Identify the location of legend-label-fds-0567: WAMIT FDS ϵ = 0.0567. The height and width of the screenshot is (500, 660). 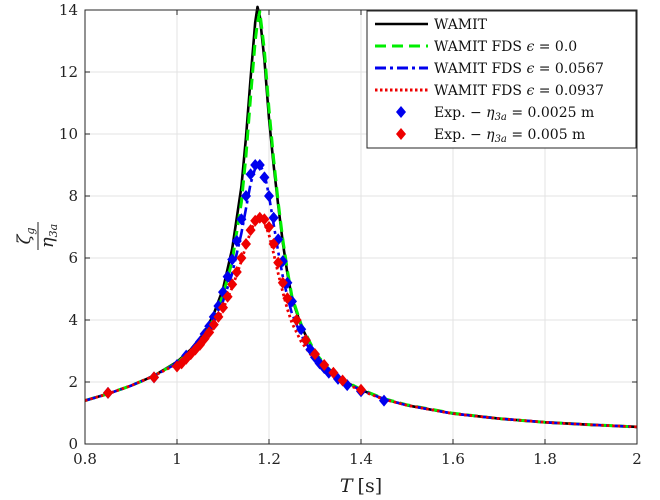
(519, 69).